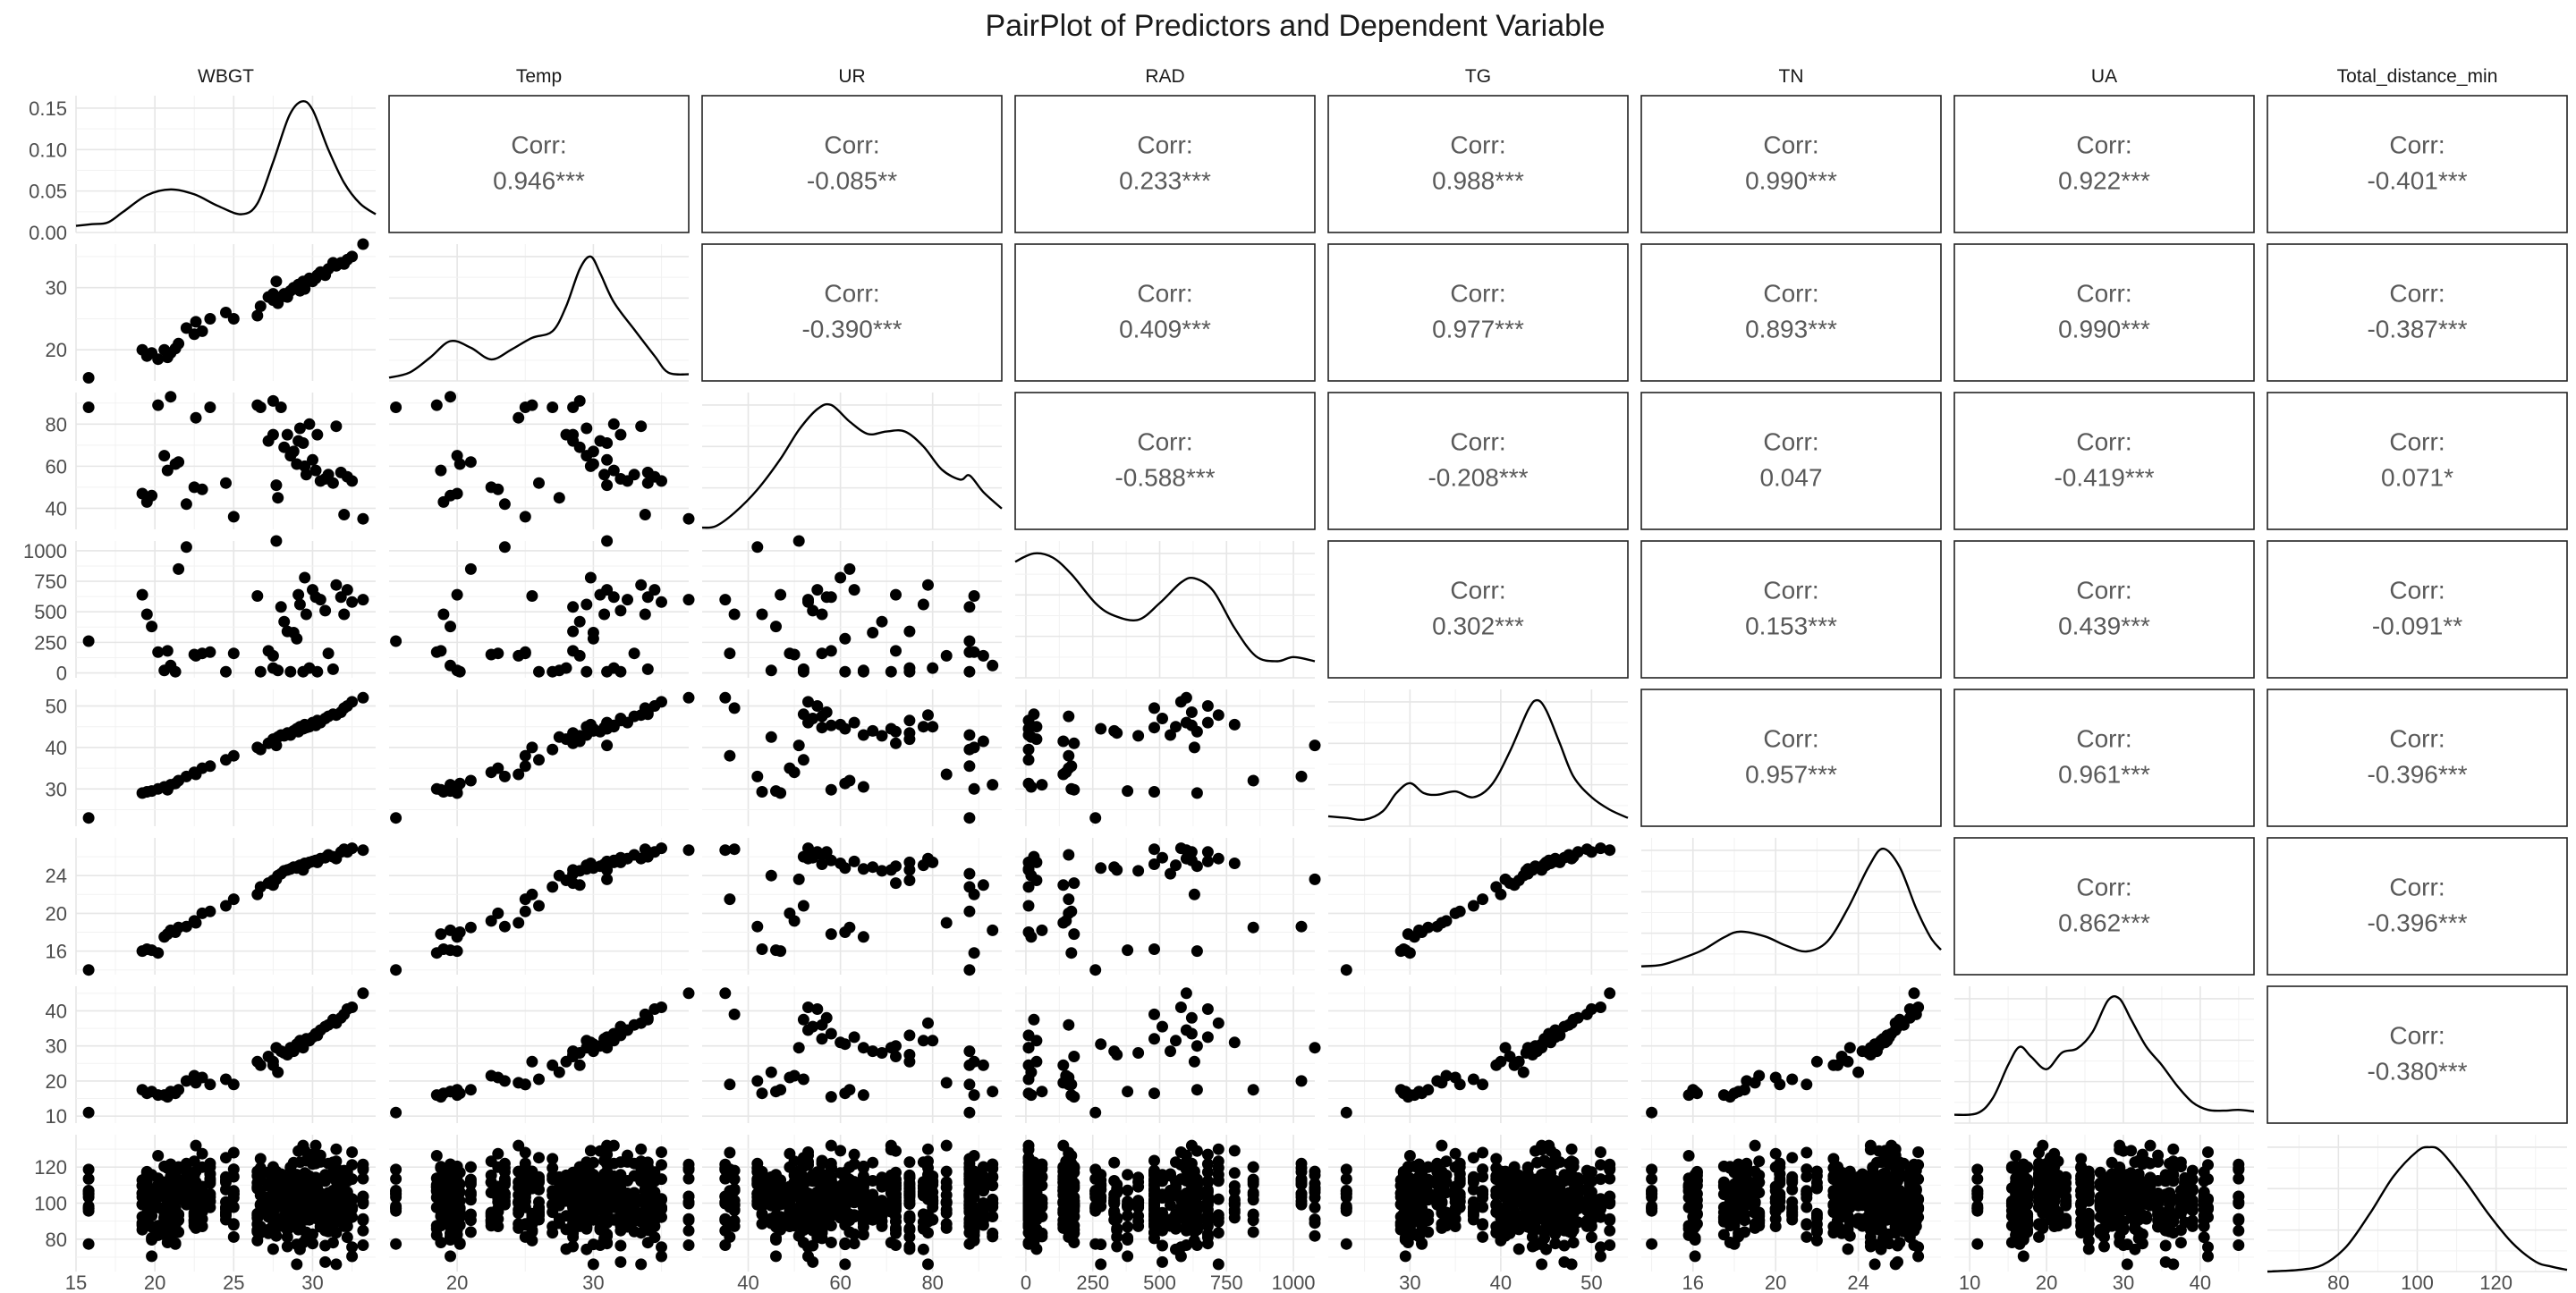 The height and width of the screenshot is (1293, 2576). What do you see at coordinates (2417, 312) in the screenshot?
I see `panel-temp-total-distance-min: Corr:-0.387***` at bounding box center [2417, 312].